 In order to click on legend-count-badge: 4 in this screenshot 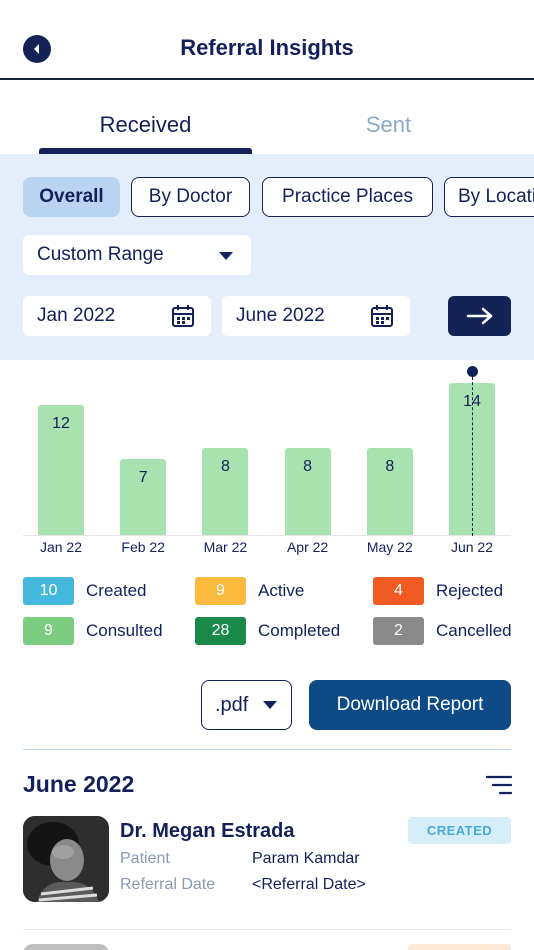, I will do `click(398, 591)`.